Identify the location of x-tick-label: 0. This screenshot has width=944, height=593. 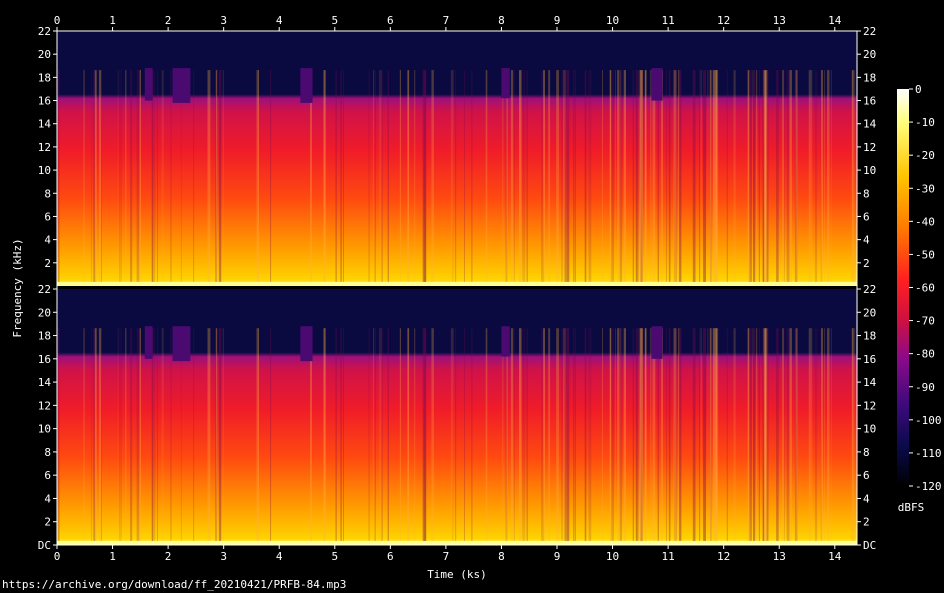
(57, 20).